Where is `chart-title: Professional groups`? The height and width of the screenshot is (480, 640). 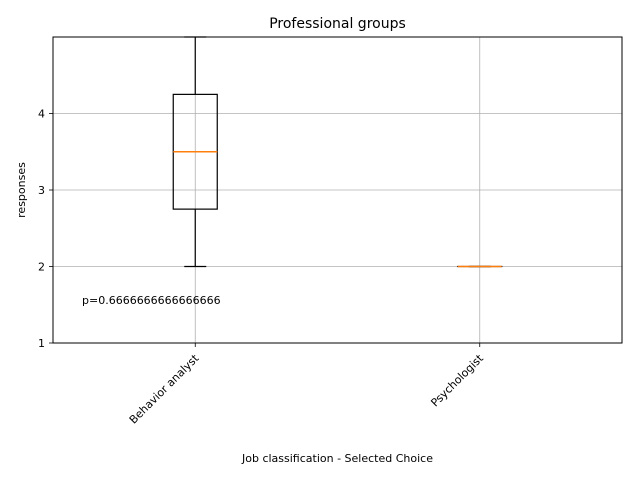
chart-title: Professional groups is located at coordinates (337, 24).